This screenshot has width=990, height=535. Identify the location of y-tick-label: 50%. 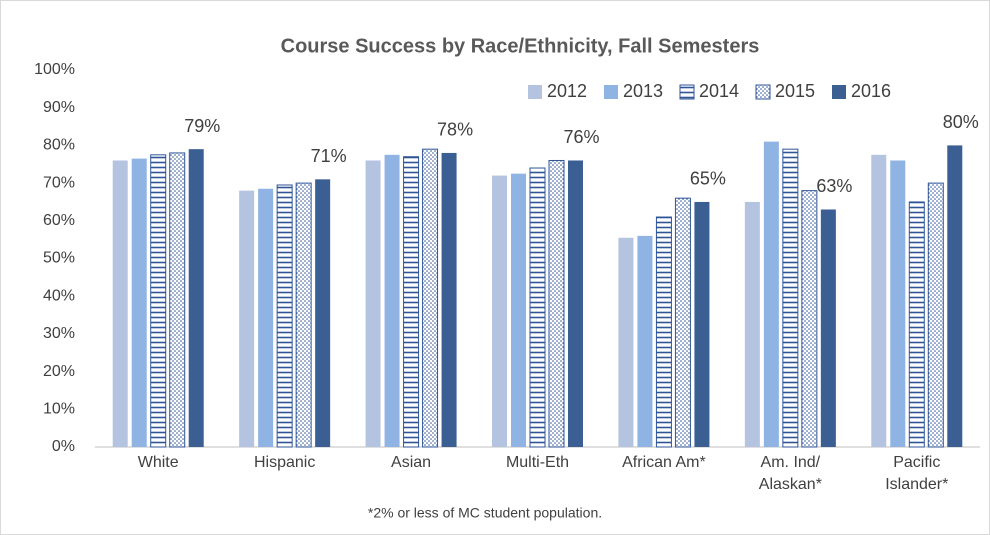
(59, 258).